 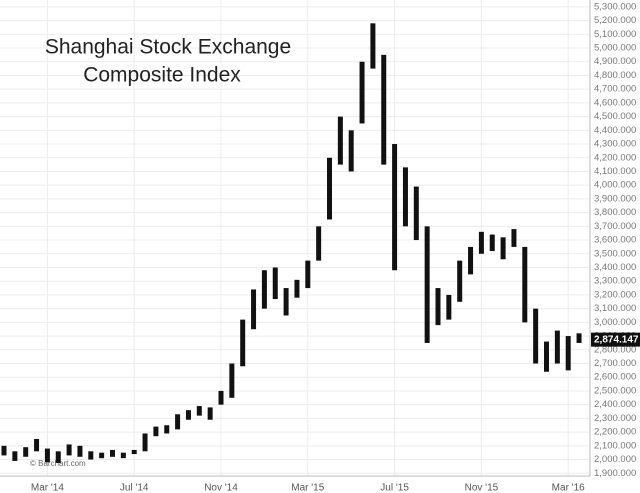 What do you see at coordinates (568, 488) in the screenshot?
I see `x-tick-label: Mar '16` at bounding box center [568, 488].